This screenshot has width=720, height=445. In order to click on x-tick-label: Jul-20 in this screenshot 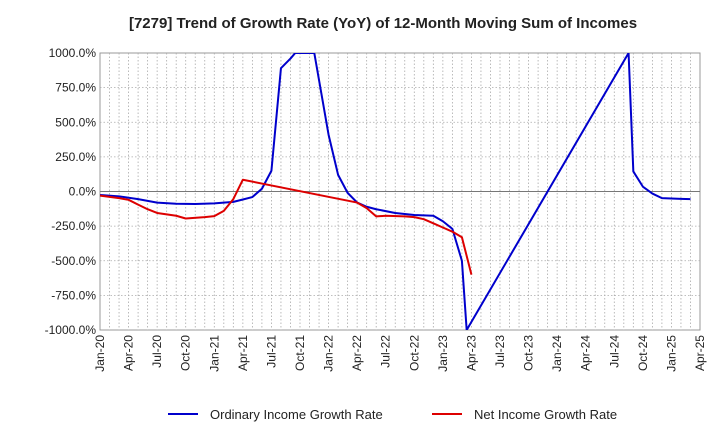, I will do `click(157, 351)`.